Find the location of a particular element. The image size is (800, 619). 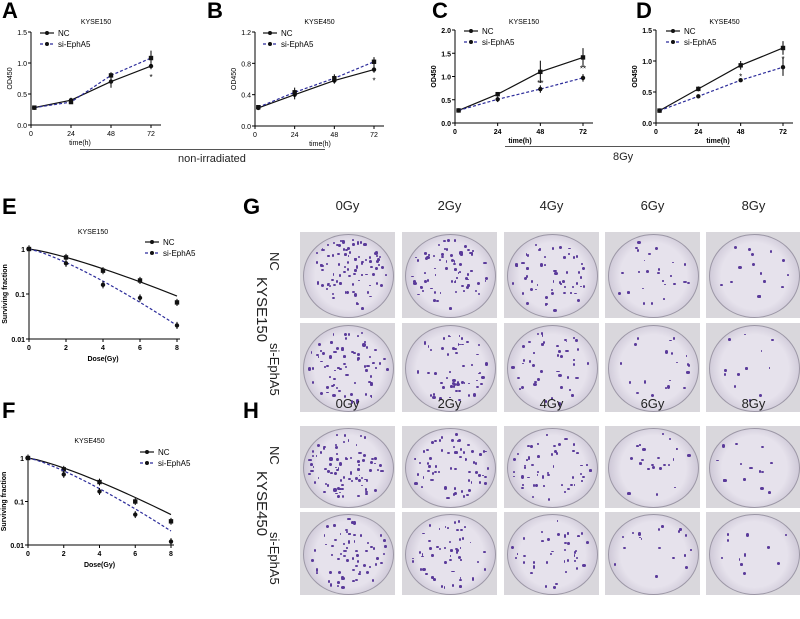

x-axis-label: time(h) is located at coordinates (80, 143).